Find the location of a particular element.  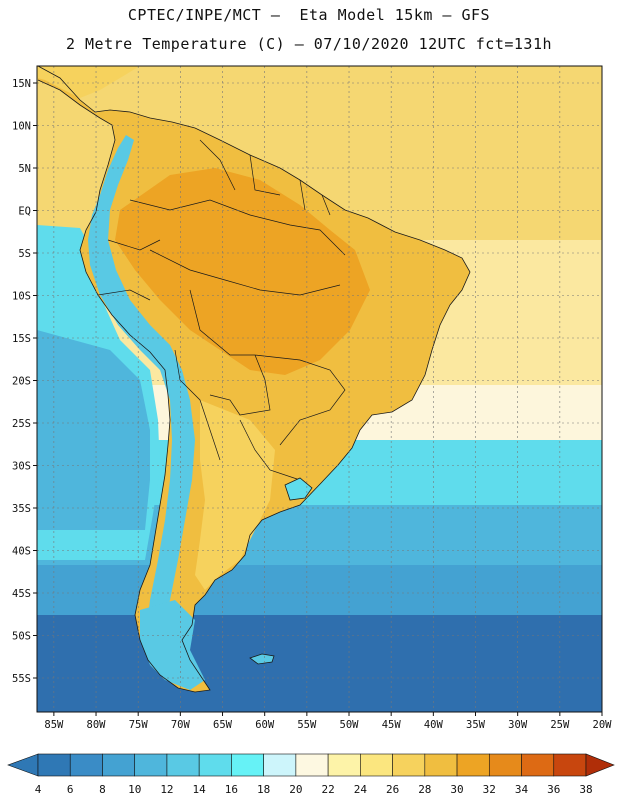

lat-label: 10N is located at coordinates (21, 127).